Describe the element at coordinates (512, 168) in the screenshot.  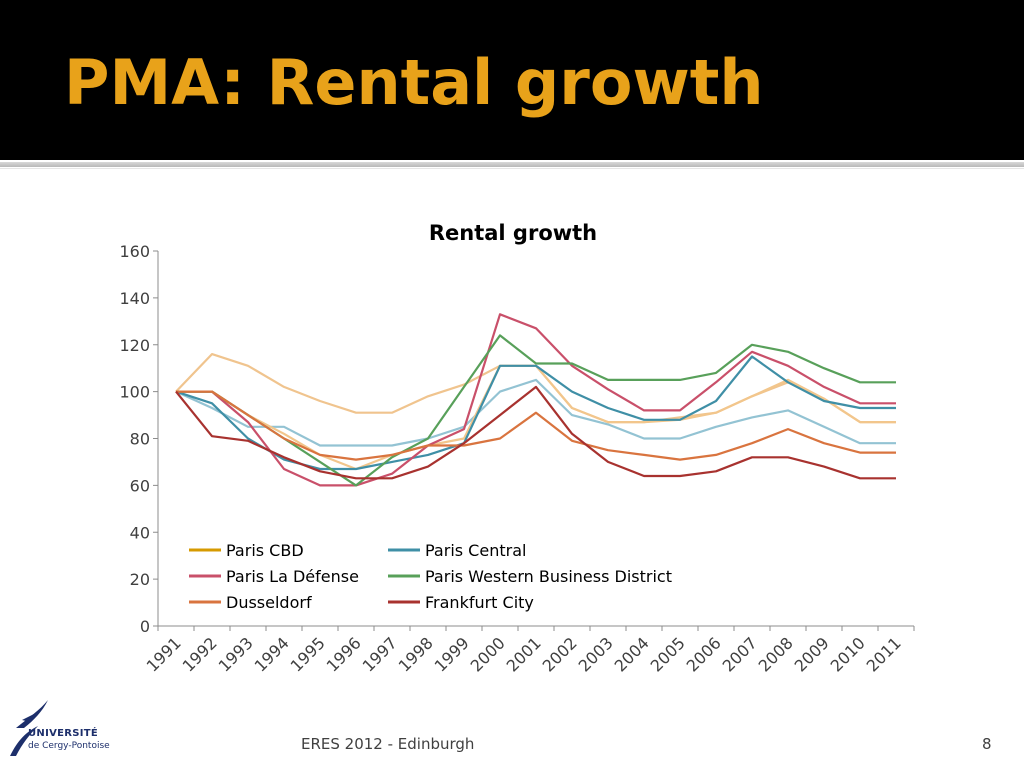
I see `header-divider-shadow` at that location.